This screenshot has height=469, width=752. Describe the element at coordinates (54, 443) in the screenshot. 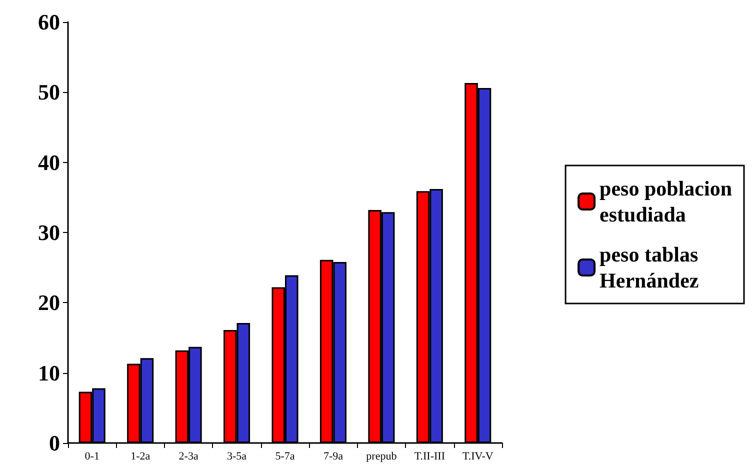

I see `y-tick-label: 0` at that location.